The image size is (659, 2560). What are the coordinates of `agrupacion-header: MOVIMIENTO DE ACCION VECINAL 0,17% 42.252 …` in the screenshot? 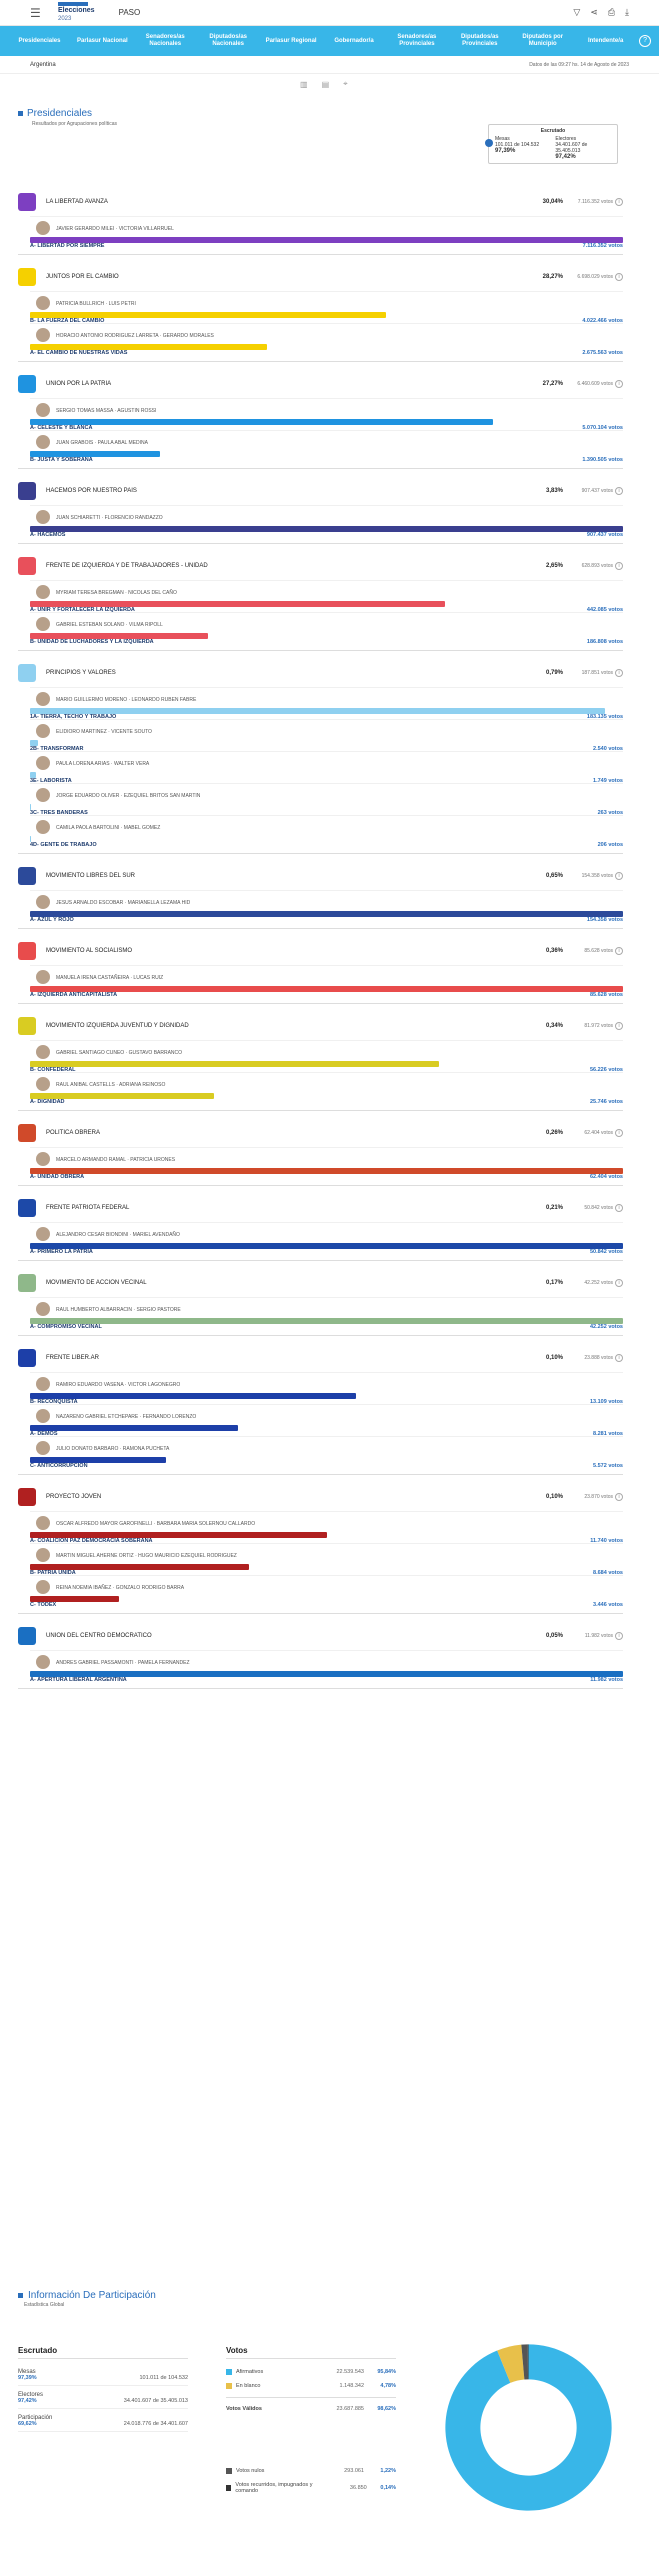 It's located at (320, 1283).